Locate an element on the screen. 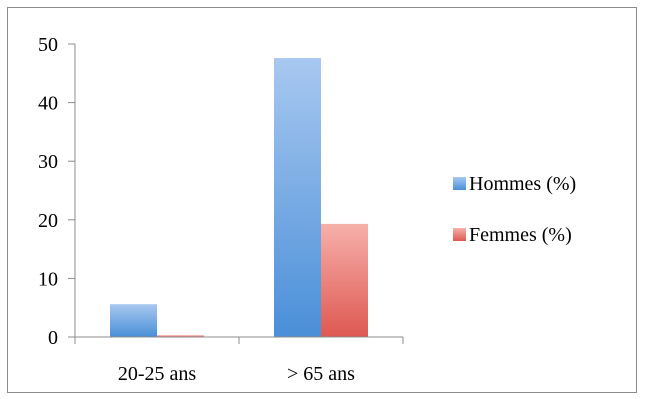 Image resolution: width=646 pixels, height=399 pixels. y-tick-label: 40 is located at coordinates (48, 104).